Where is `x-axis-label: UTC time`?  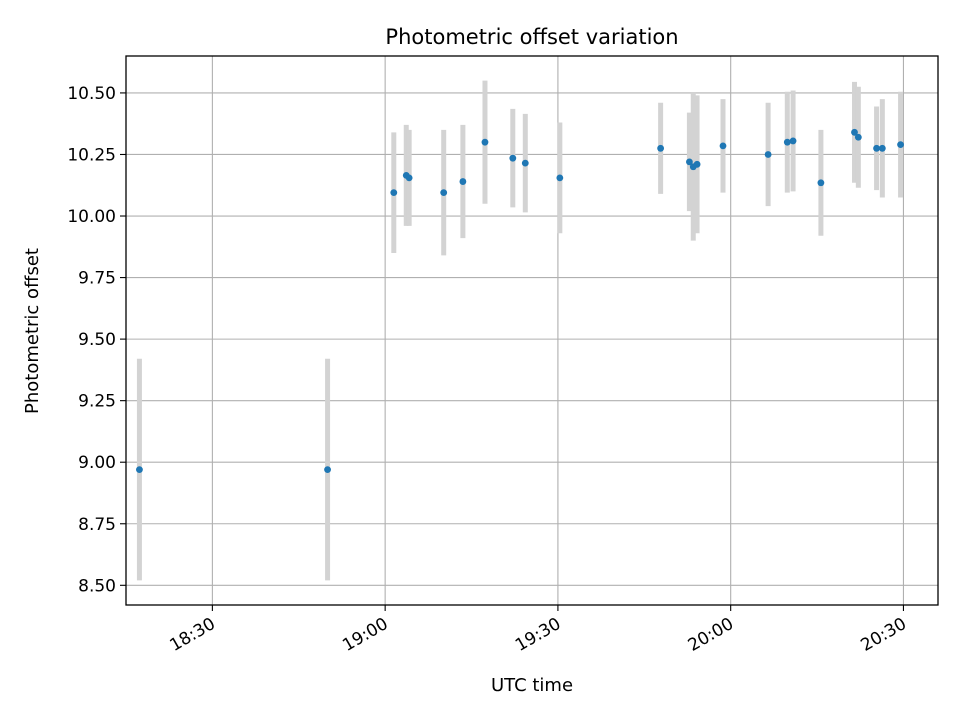 x-axis-label: UTC time is located at coordinates (532, 685).